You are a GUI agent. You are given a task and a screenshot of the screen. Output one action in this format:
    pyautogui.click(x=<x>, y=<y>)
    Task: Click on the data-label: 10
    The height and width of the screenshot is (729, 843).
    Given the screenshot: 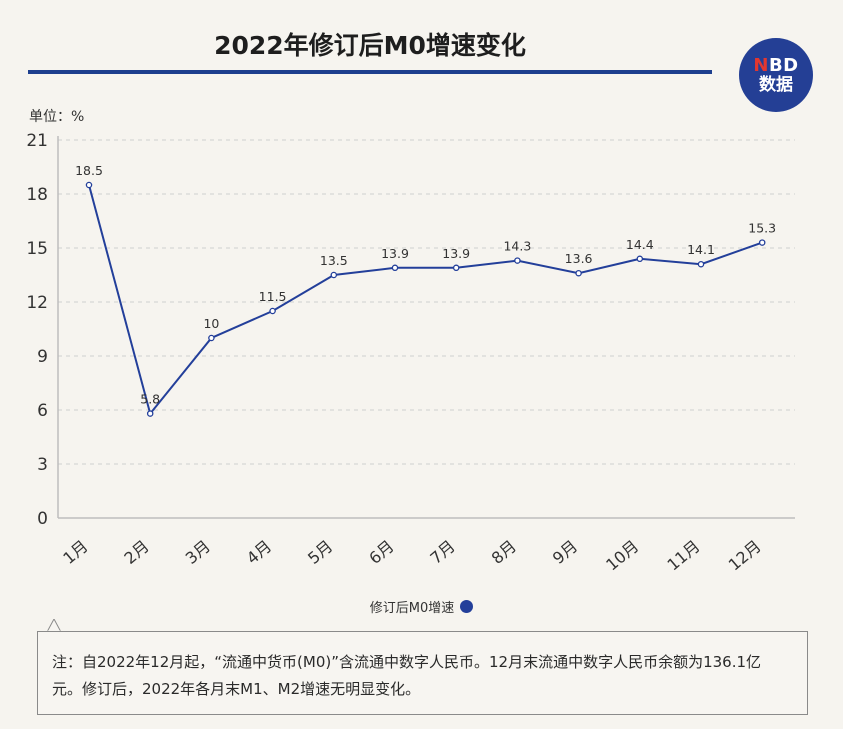 What is the action you would take?
    pyautogui.click(x=211, y=323)
    